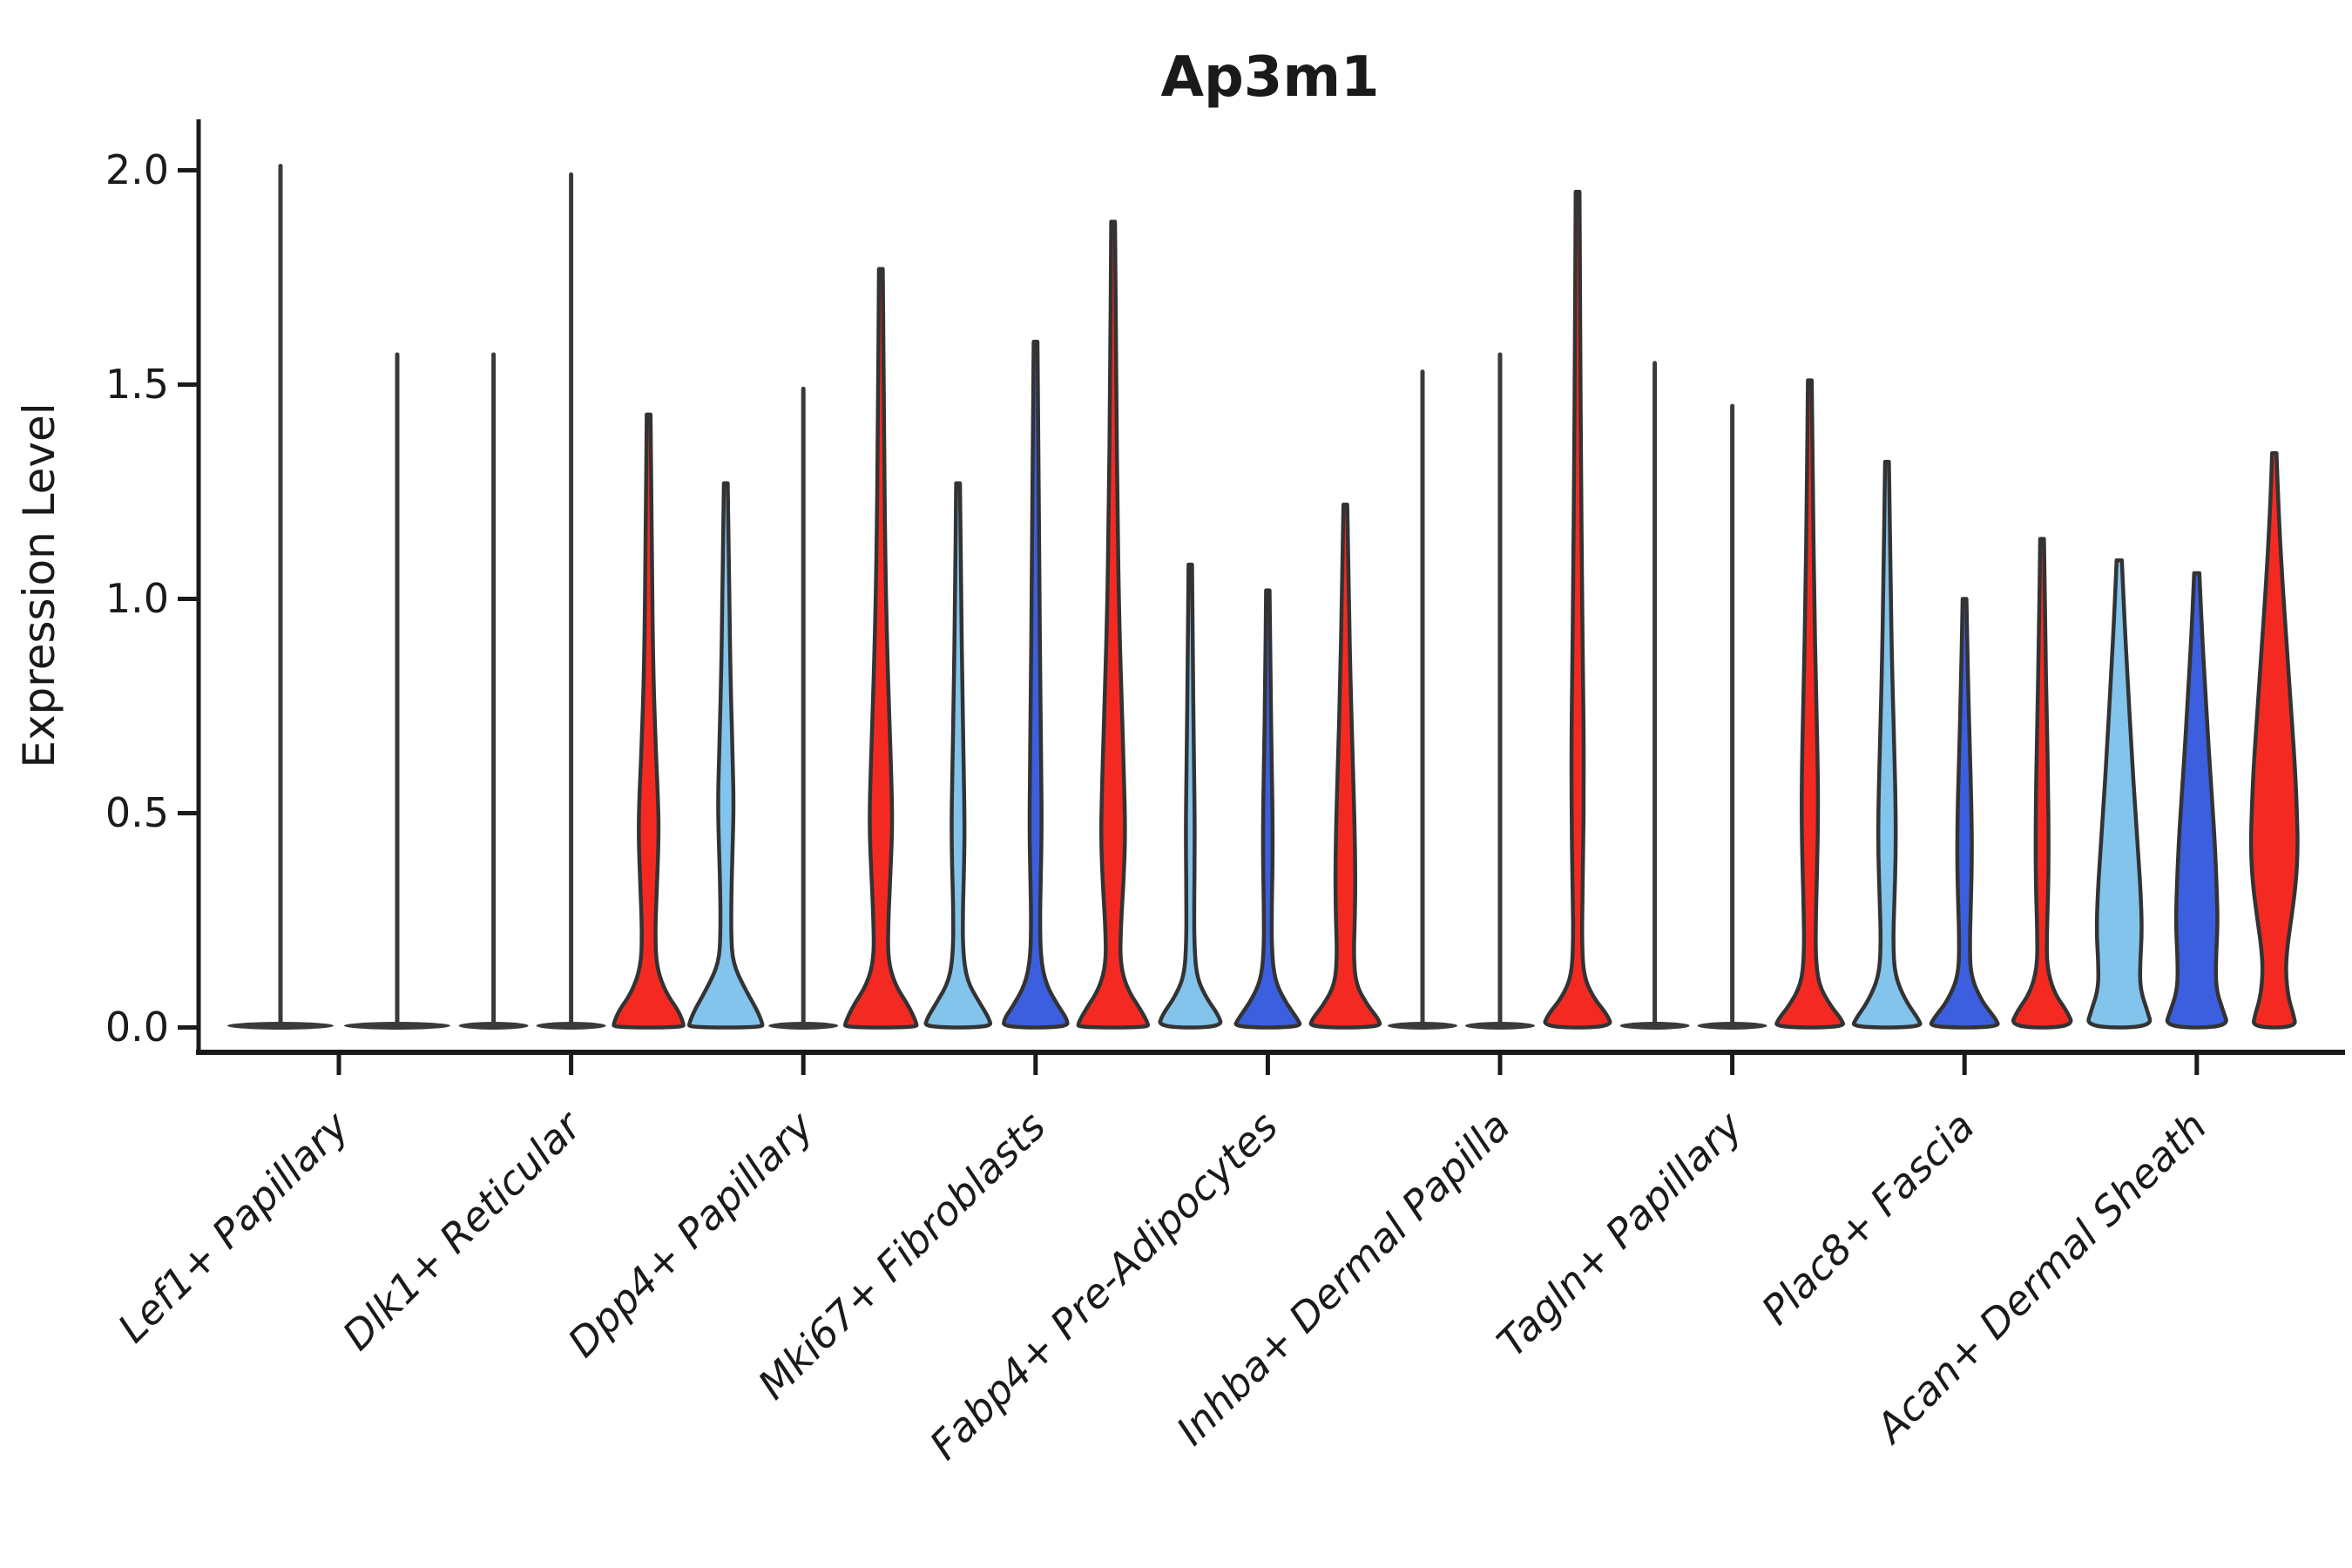 This screenshot has height=1568, width=2352. I want to click on chart-title: Ap3m1, so click(1270, 77).